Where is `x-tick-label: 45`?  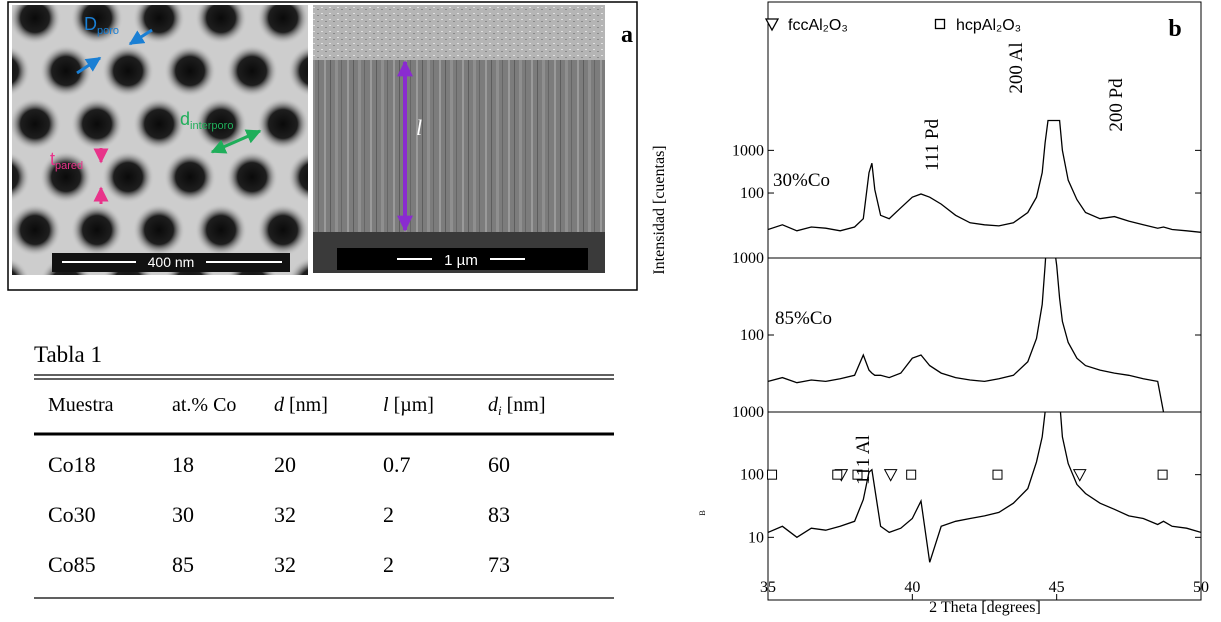 x-tick-label: 45 is located at coordinates (1057, 587).